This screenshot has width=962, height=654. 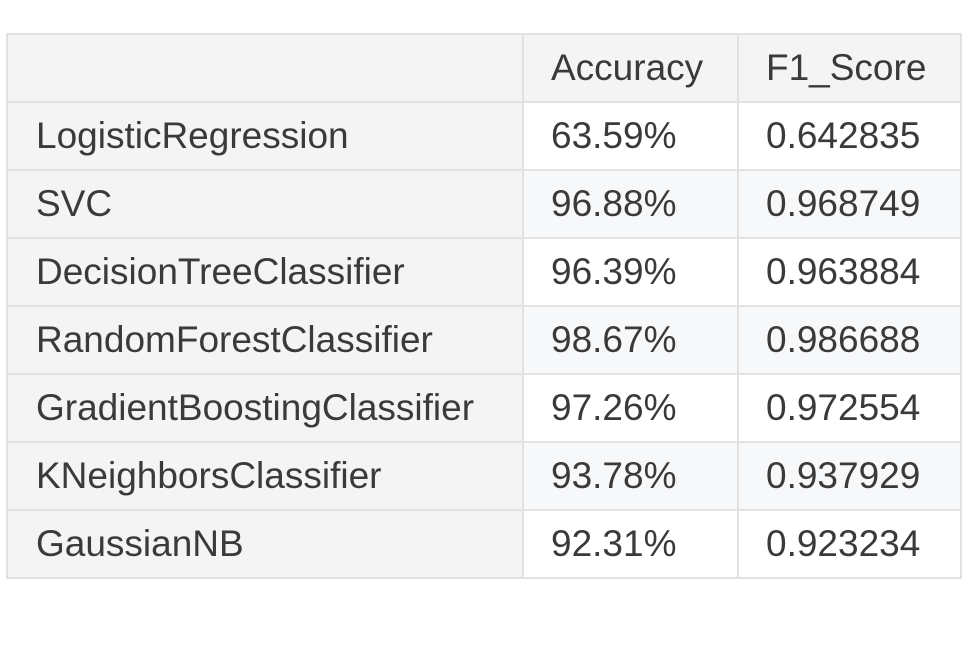 What do you see at coordinates (630, 476) in the screenshot?
I see `accuracy-cell: 93.78%` at bounding box center [630, 476].